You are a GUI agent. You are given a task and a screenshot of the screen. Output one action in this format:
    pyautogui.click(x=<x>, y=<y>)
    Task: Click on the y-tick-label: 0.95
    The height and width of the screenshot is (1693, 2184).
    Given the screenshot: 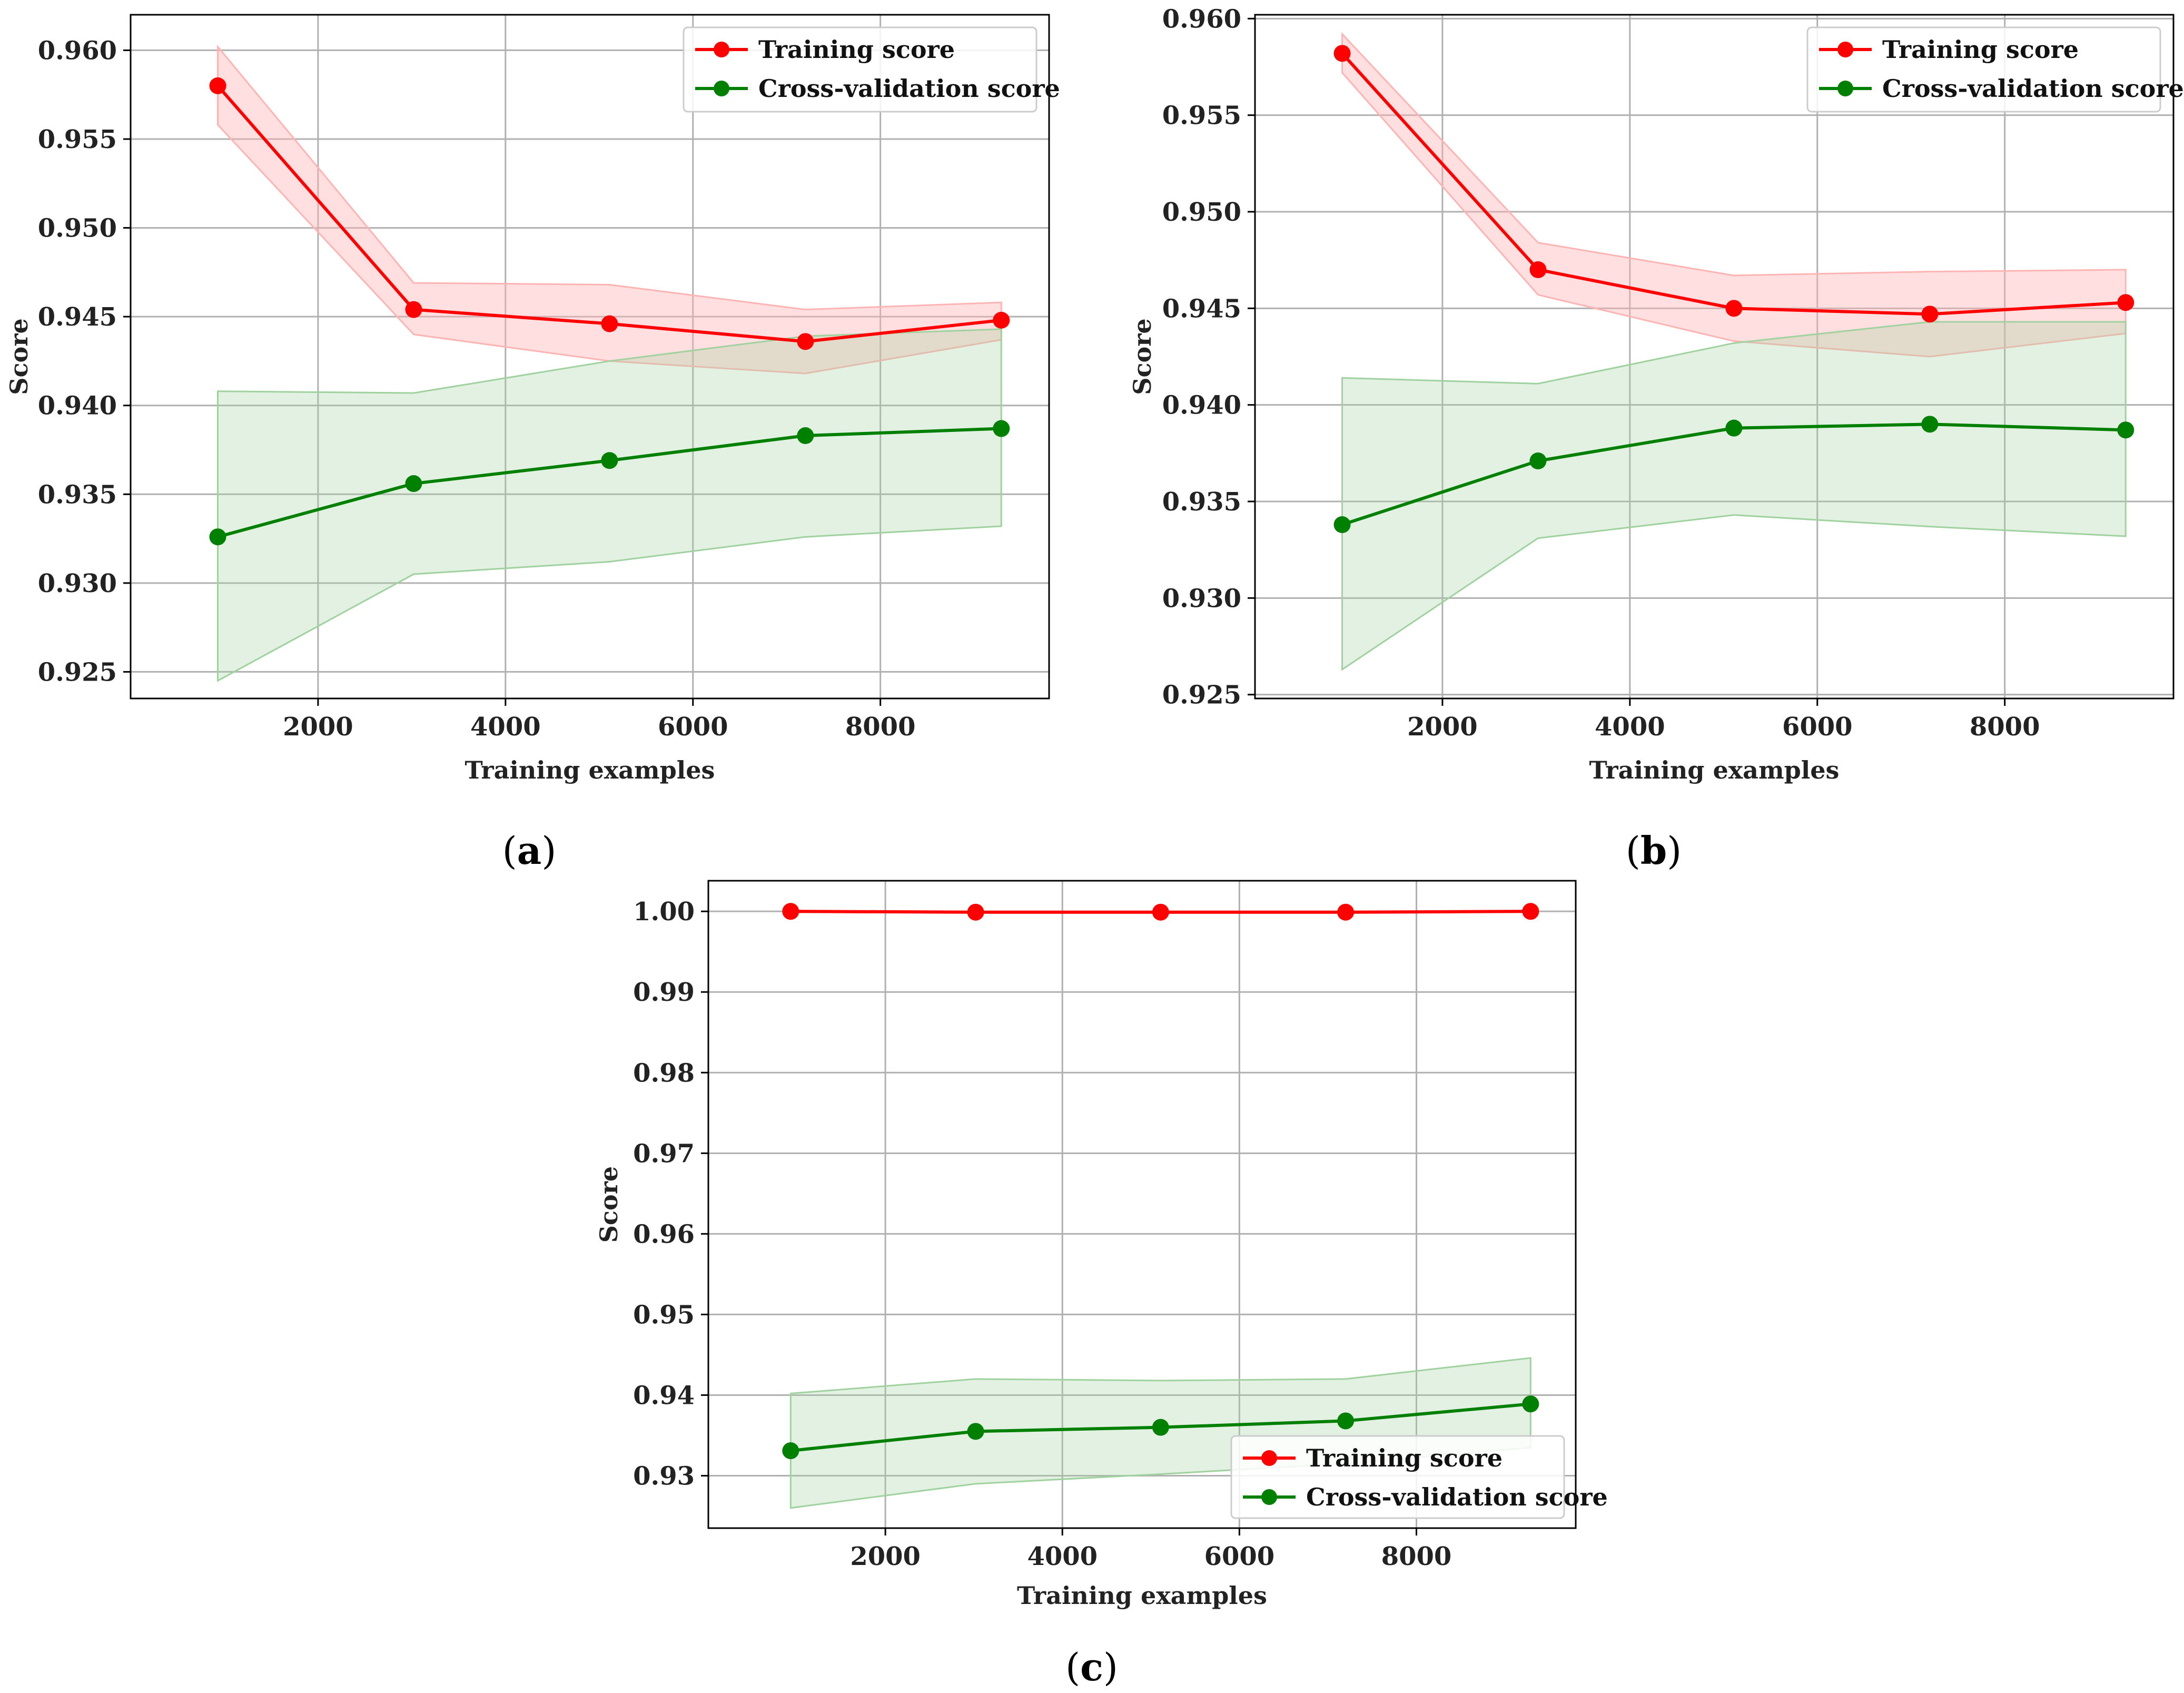 What is the action you would take?
    pyautogui.click(x=664, y=1315)
    